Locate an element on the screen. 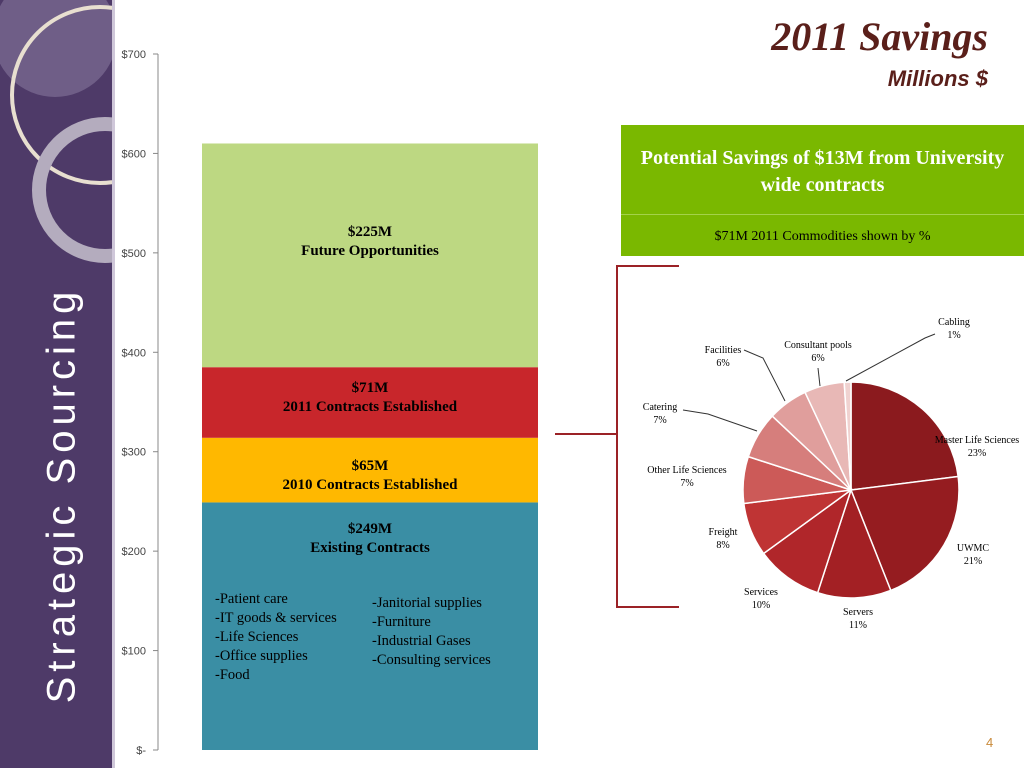  sidebar: Strategic Sourcing is located at coordinates (56, 384).